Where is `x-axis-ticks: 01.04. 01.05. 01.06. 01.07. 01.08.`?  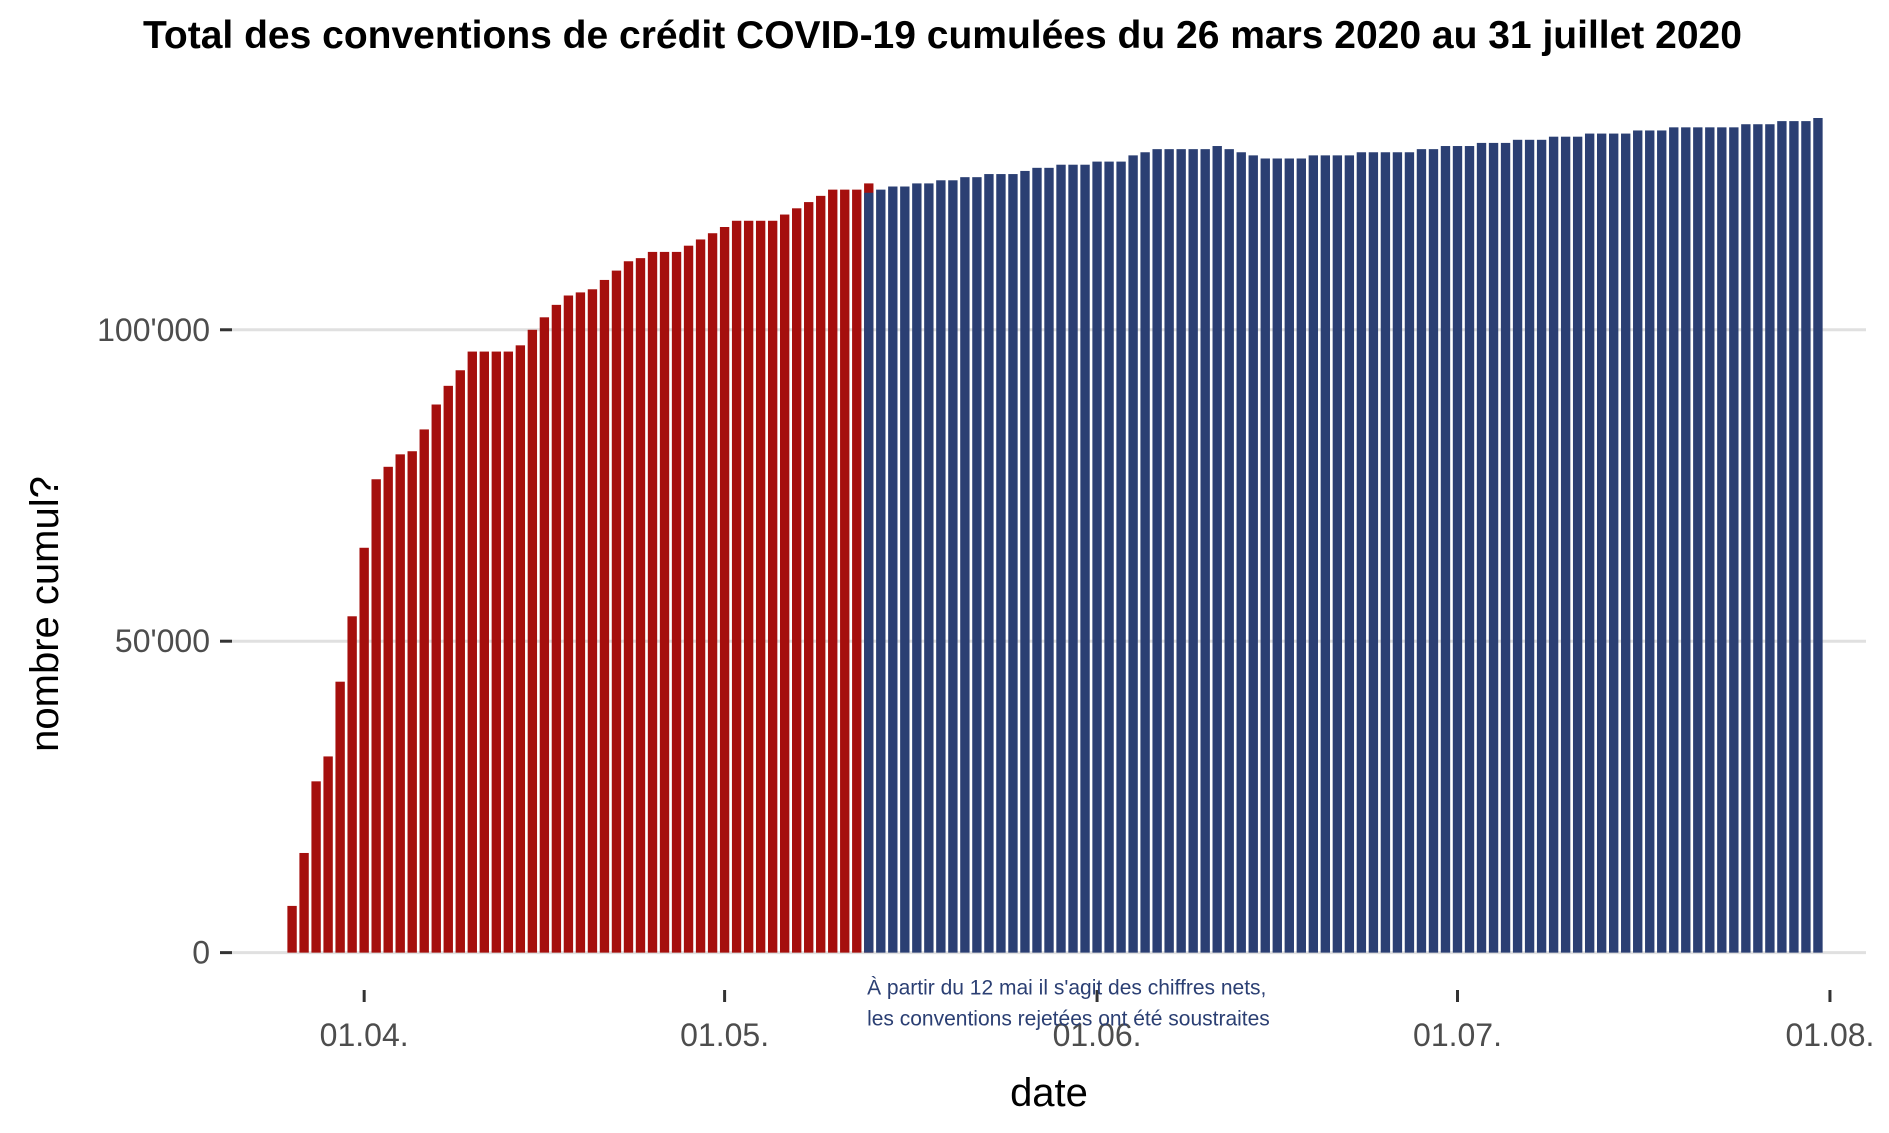
x-axis-ticks: 01.04. 01.05. 01.06. 01.07. 01.08. is located at coordinates (1097, 1021).